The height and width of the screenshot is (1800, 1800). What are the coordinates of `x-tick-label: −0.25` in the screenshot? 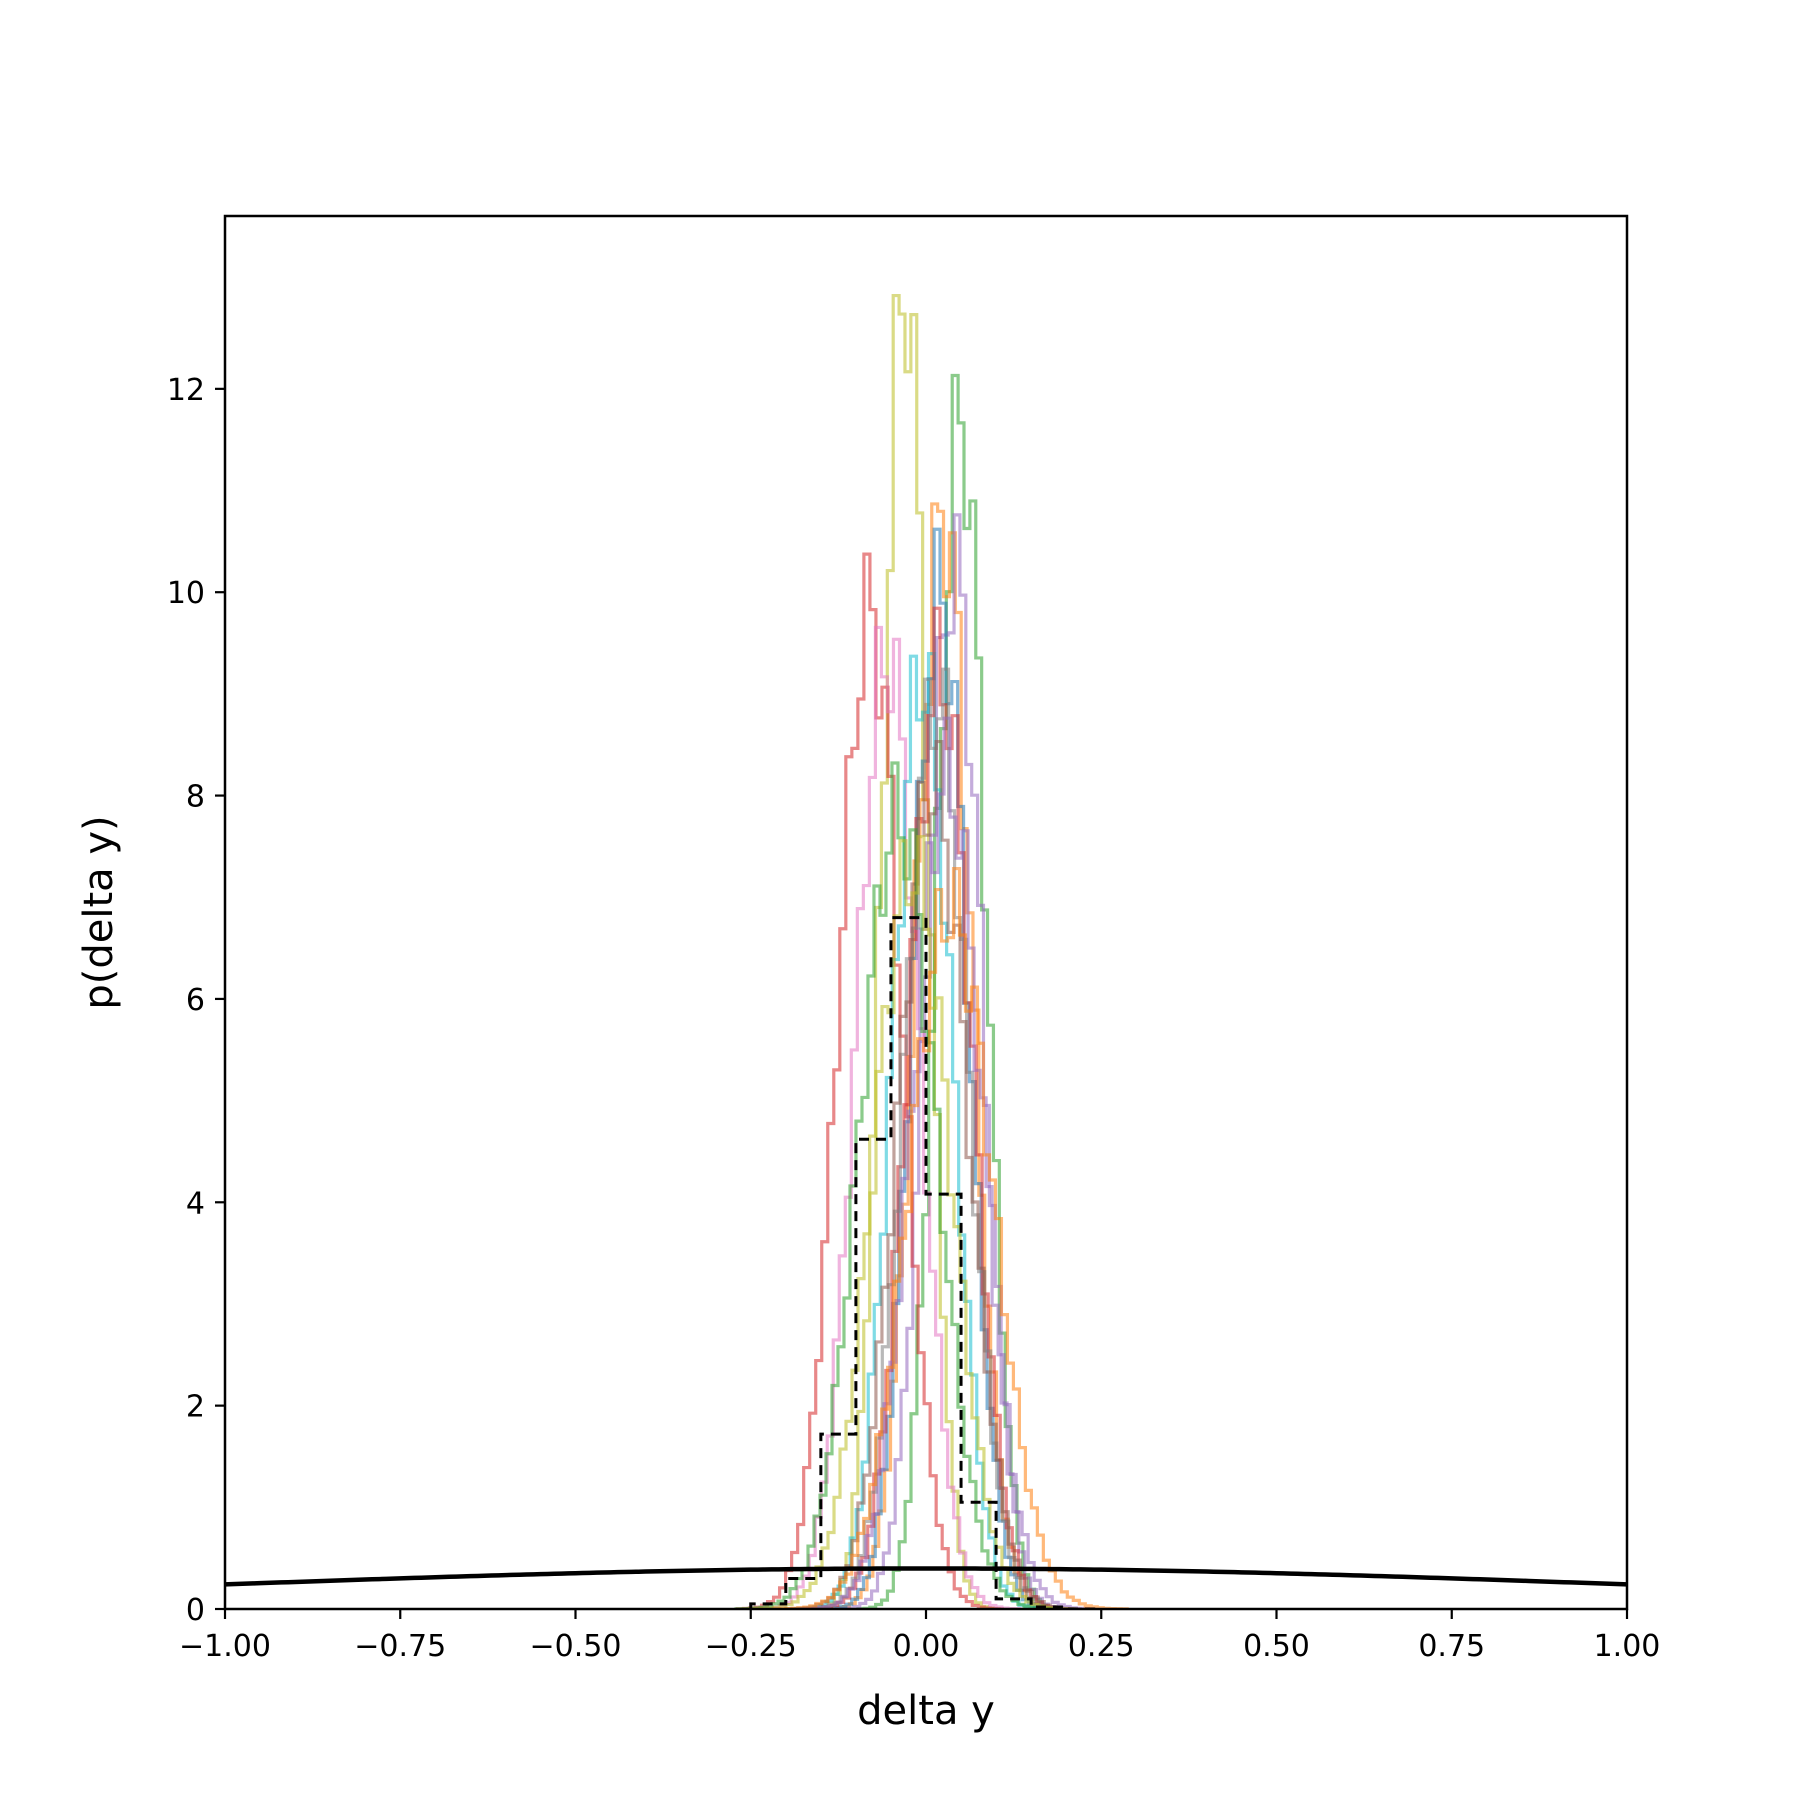 It's located at (751, 1646).